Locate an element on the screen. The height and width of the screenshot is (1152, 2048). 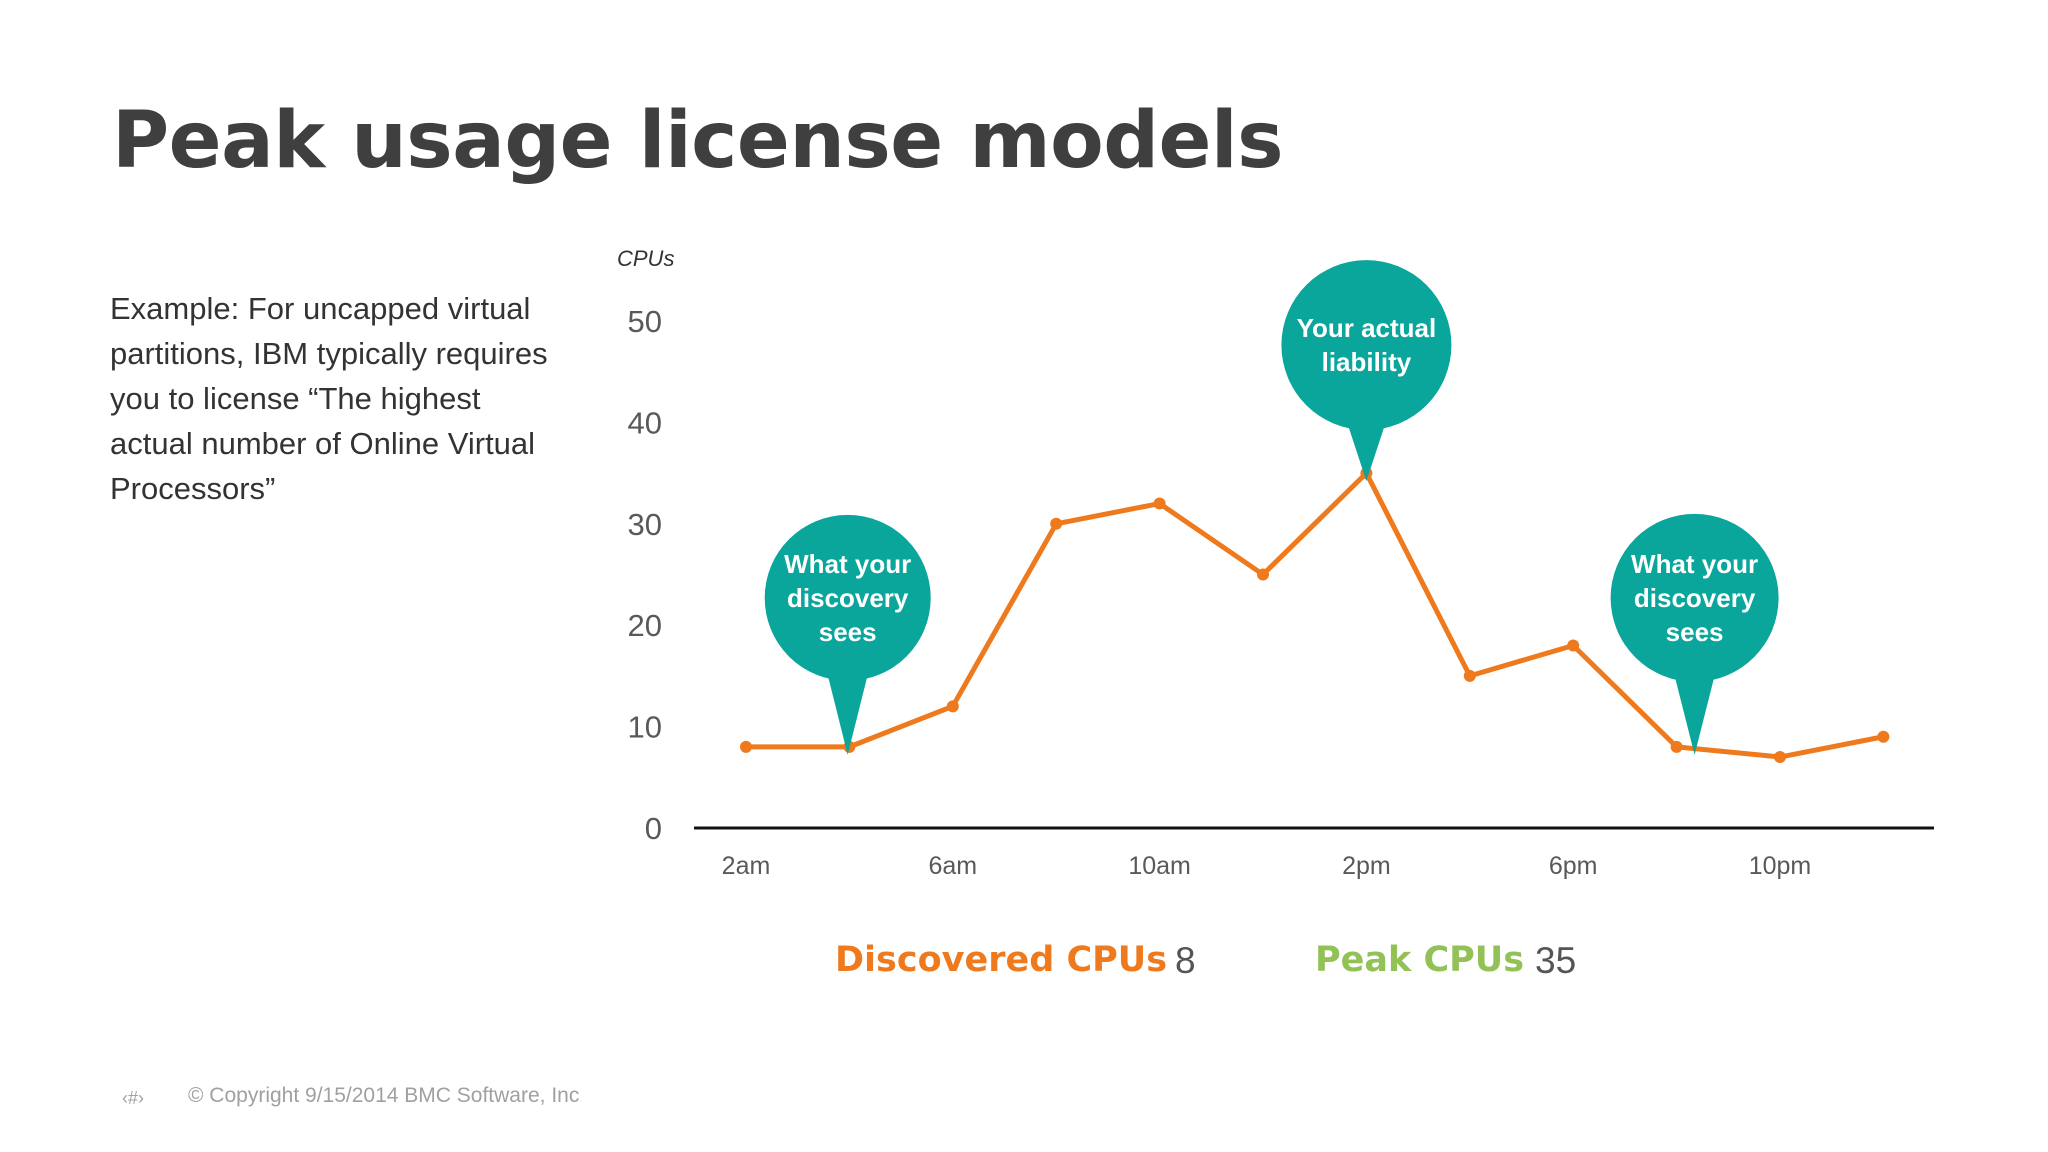
x-tick-label: 2am is located at coordinates (746, 866).